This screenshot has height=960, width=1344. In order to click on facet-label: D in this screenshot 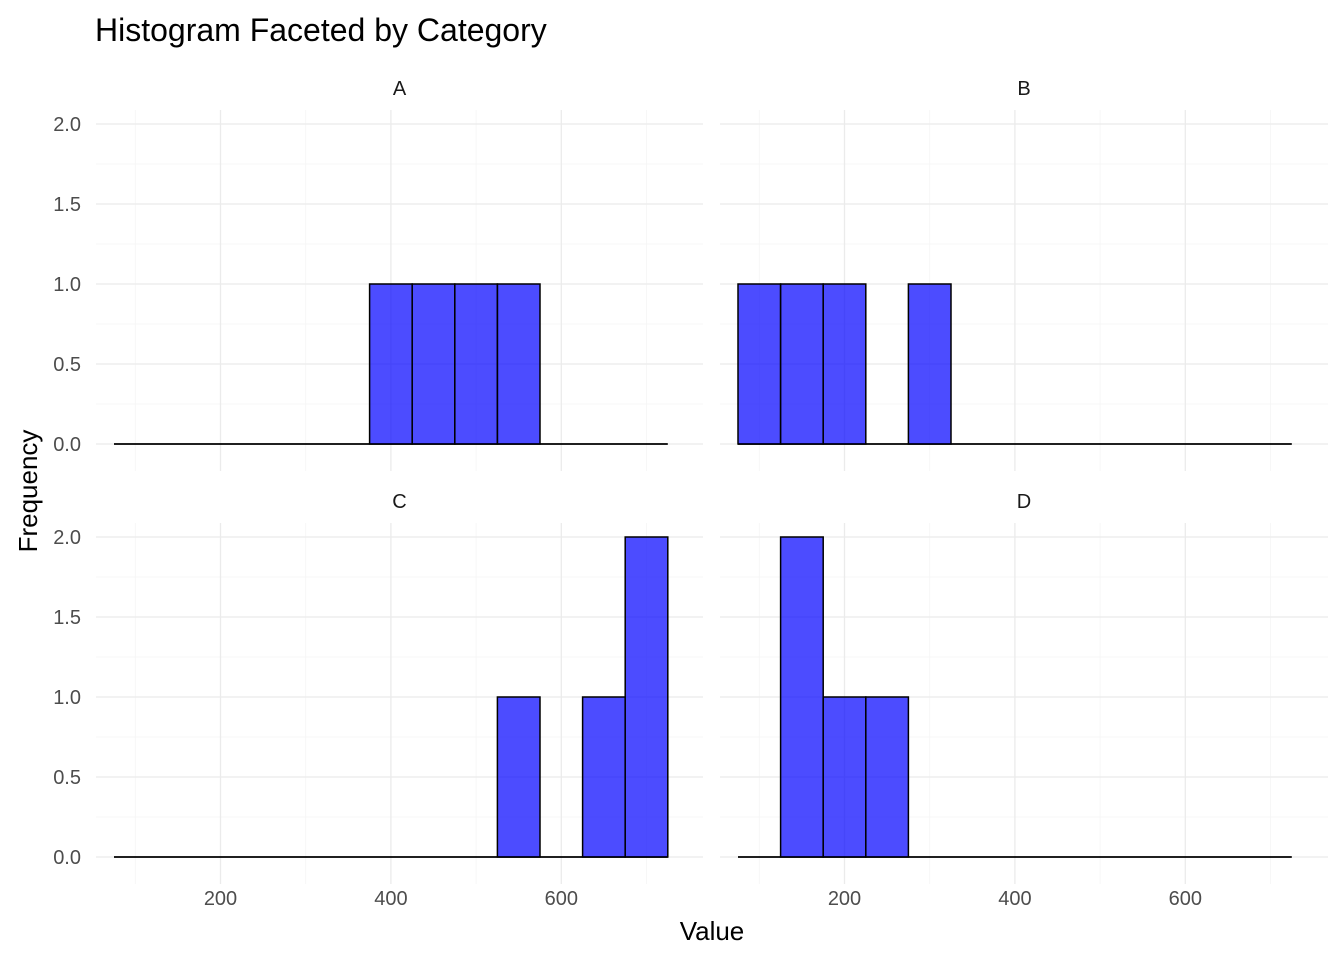, I will do `click(1024, 502)`.